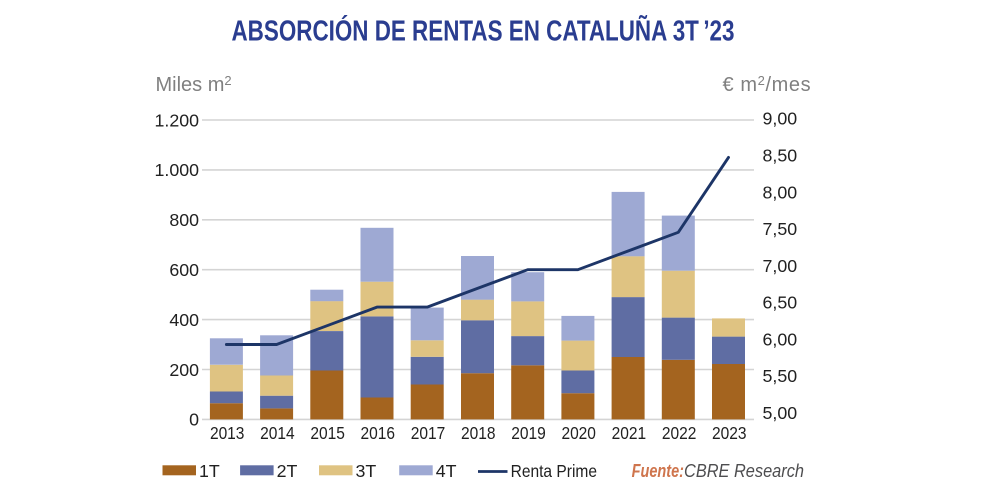 The image size is (1000, 499). What do you see at coordinates (528, 433) in the screenshot?
I see `svg-text: 2019` at bounding box center [528, 433].